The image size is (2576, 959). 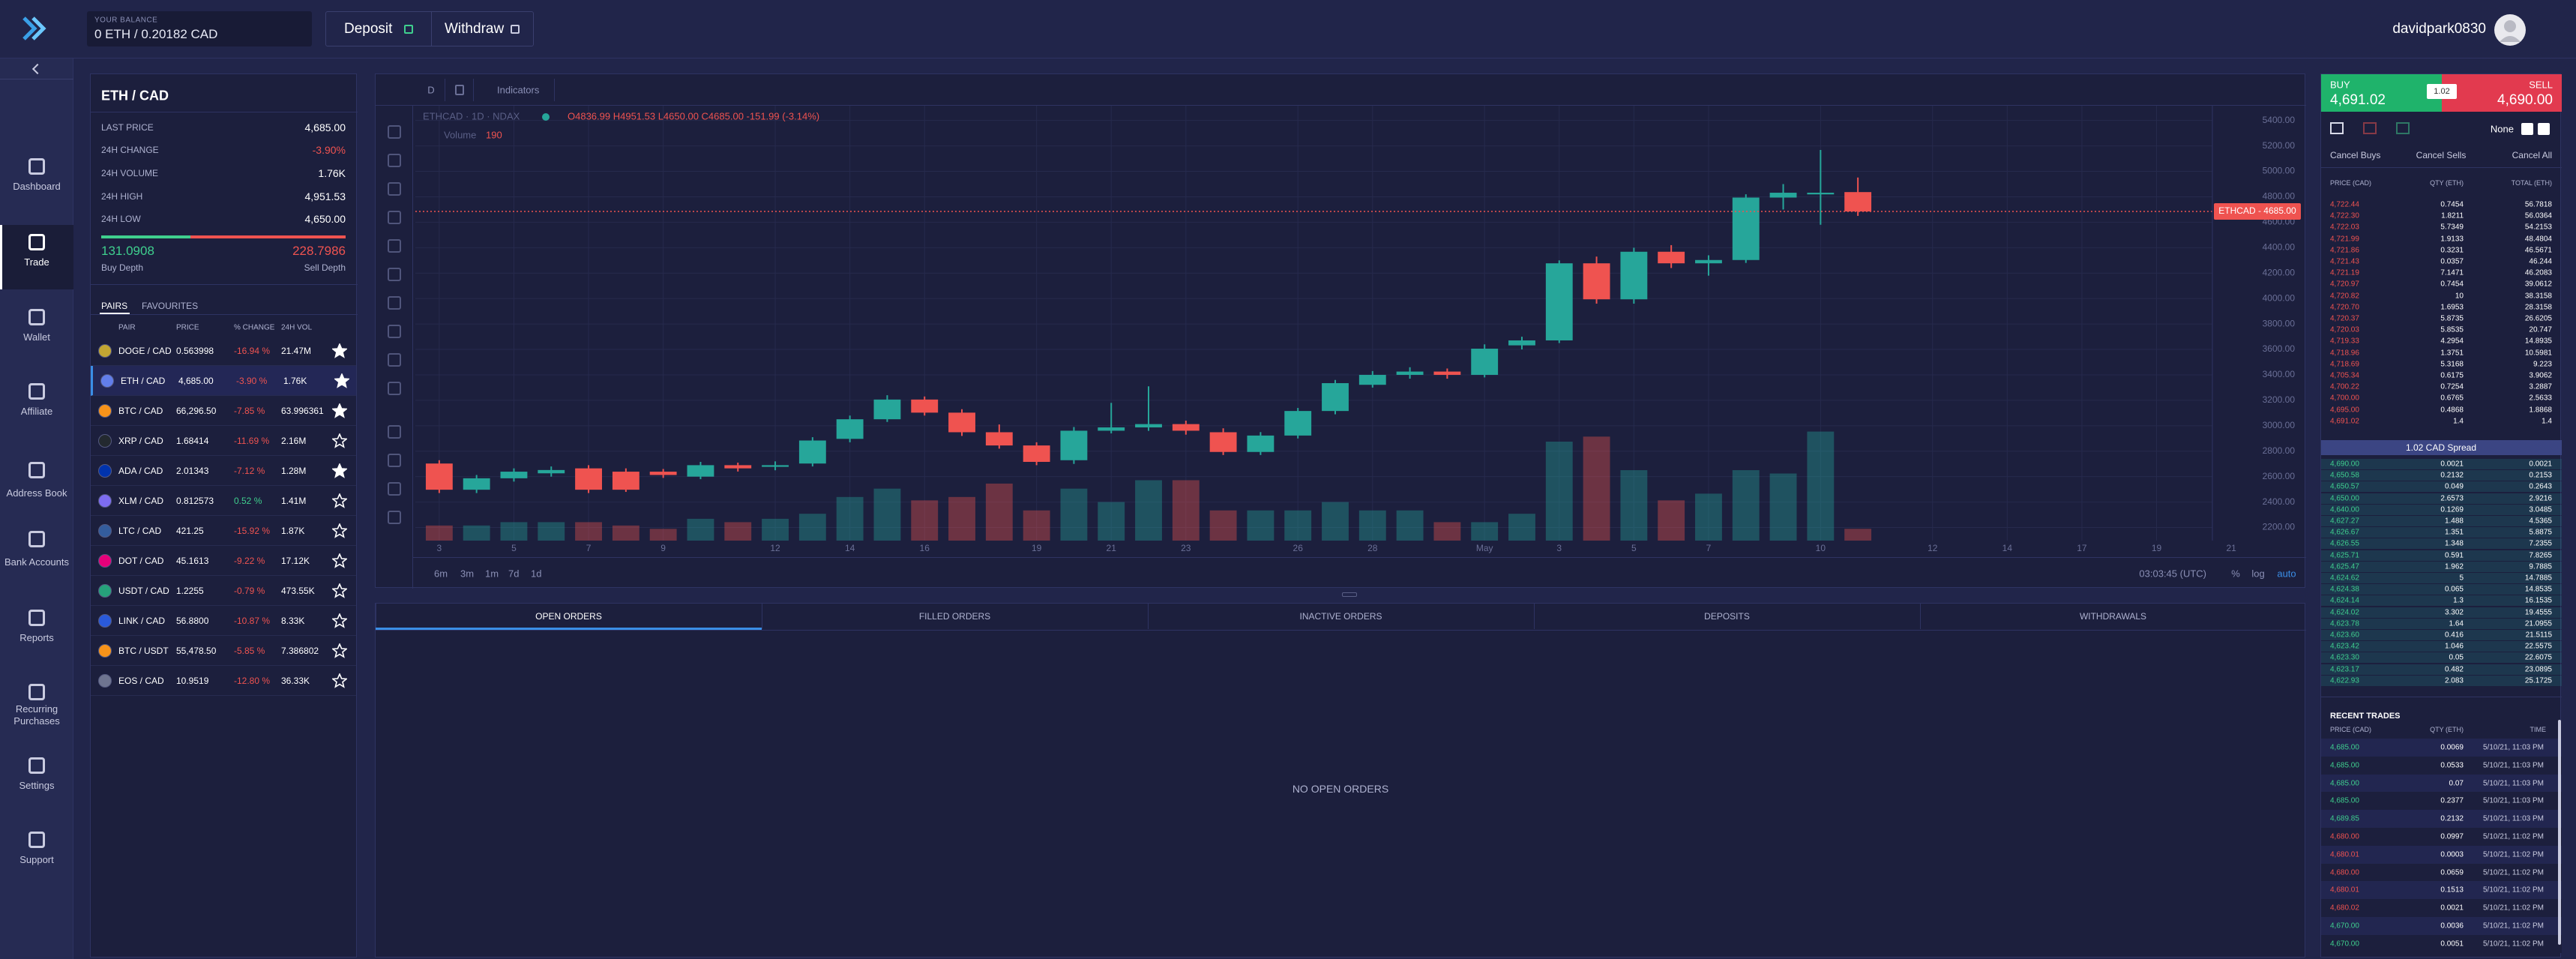 I want to click on nav-label: Wallet, so click(x=36, y=337).